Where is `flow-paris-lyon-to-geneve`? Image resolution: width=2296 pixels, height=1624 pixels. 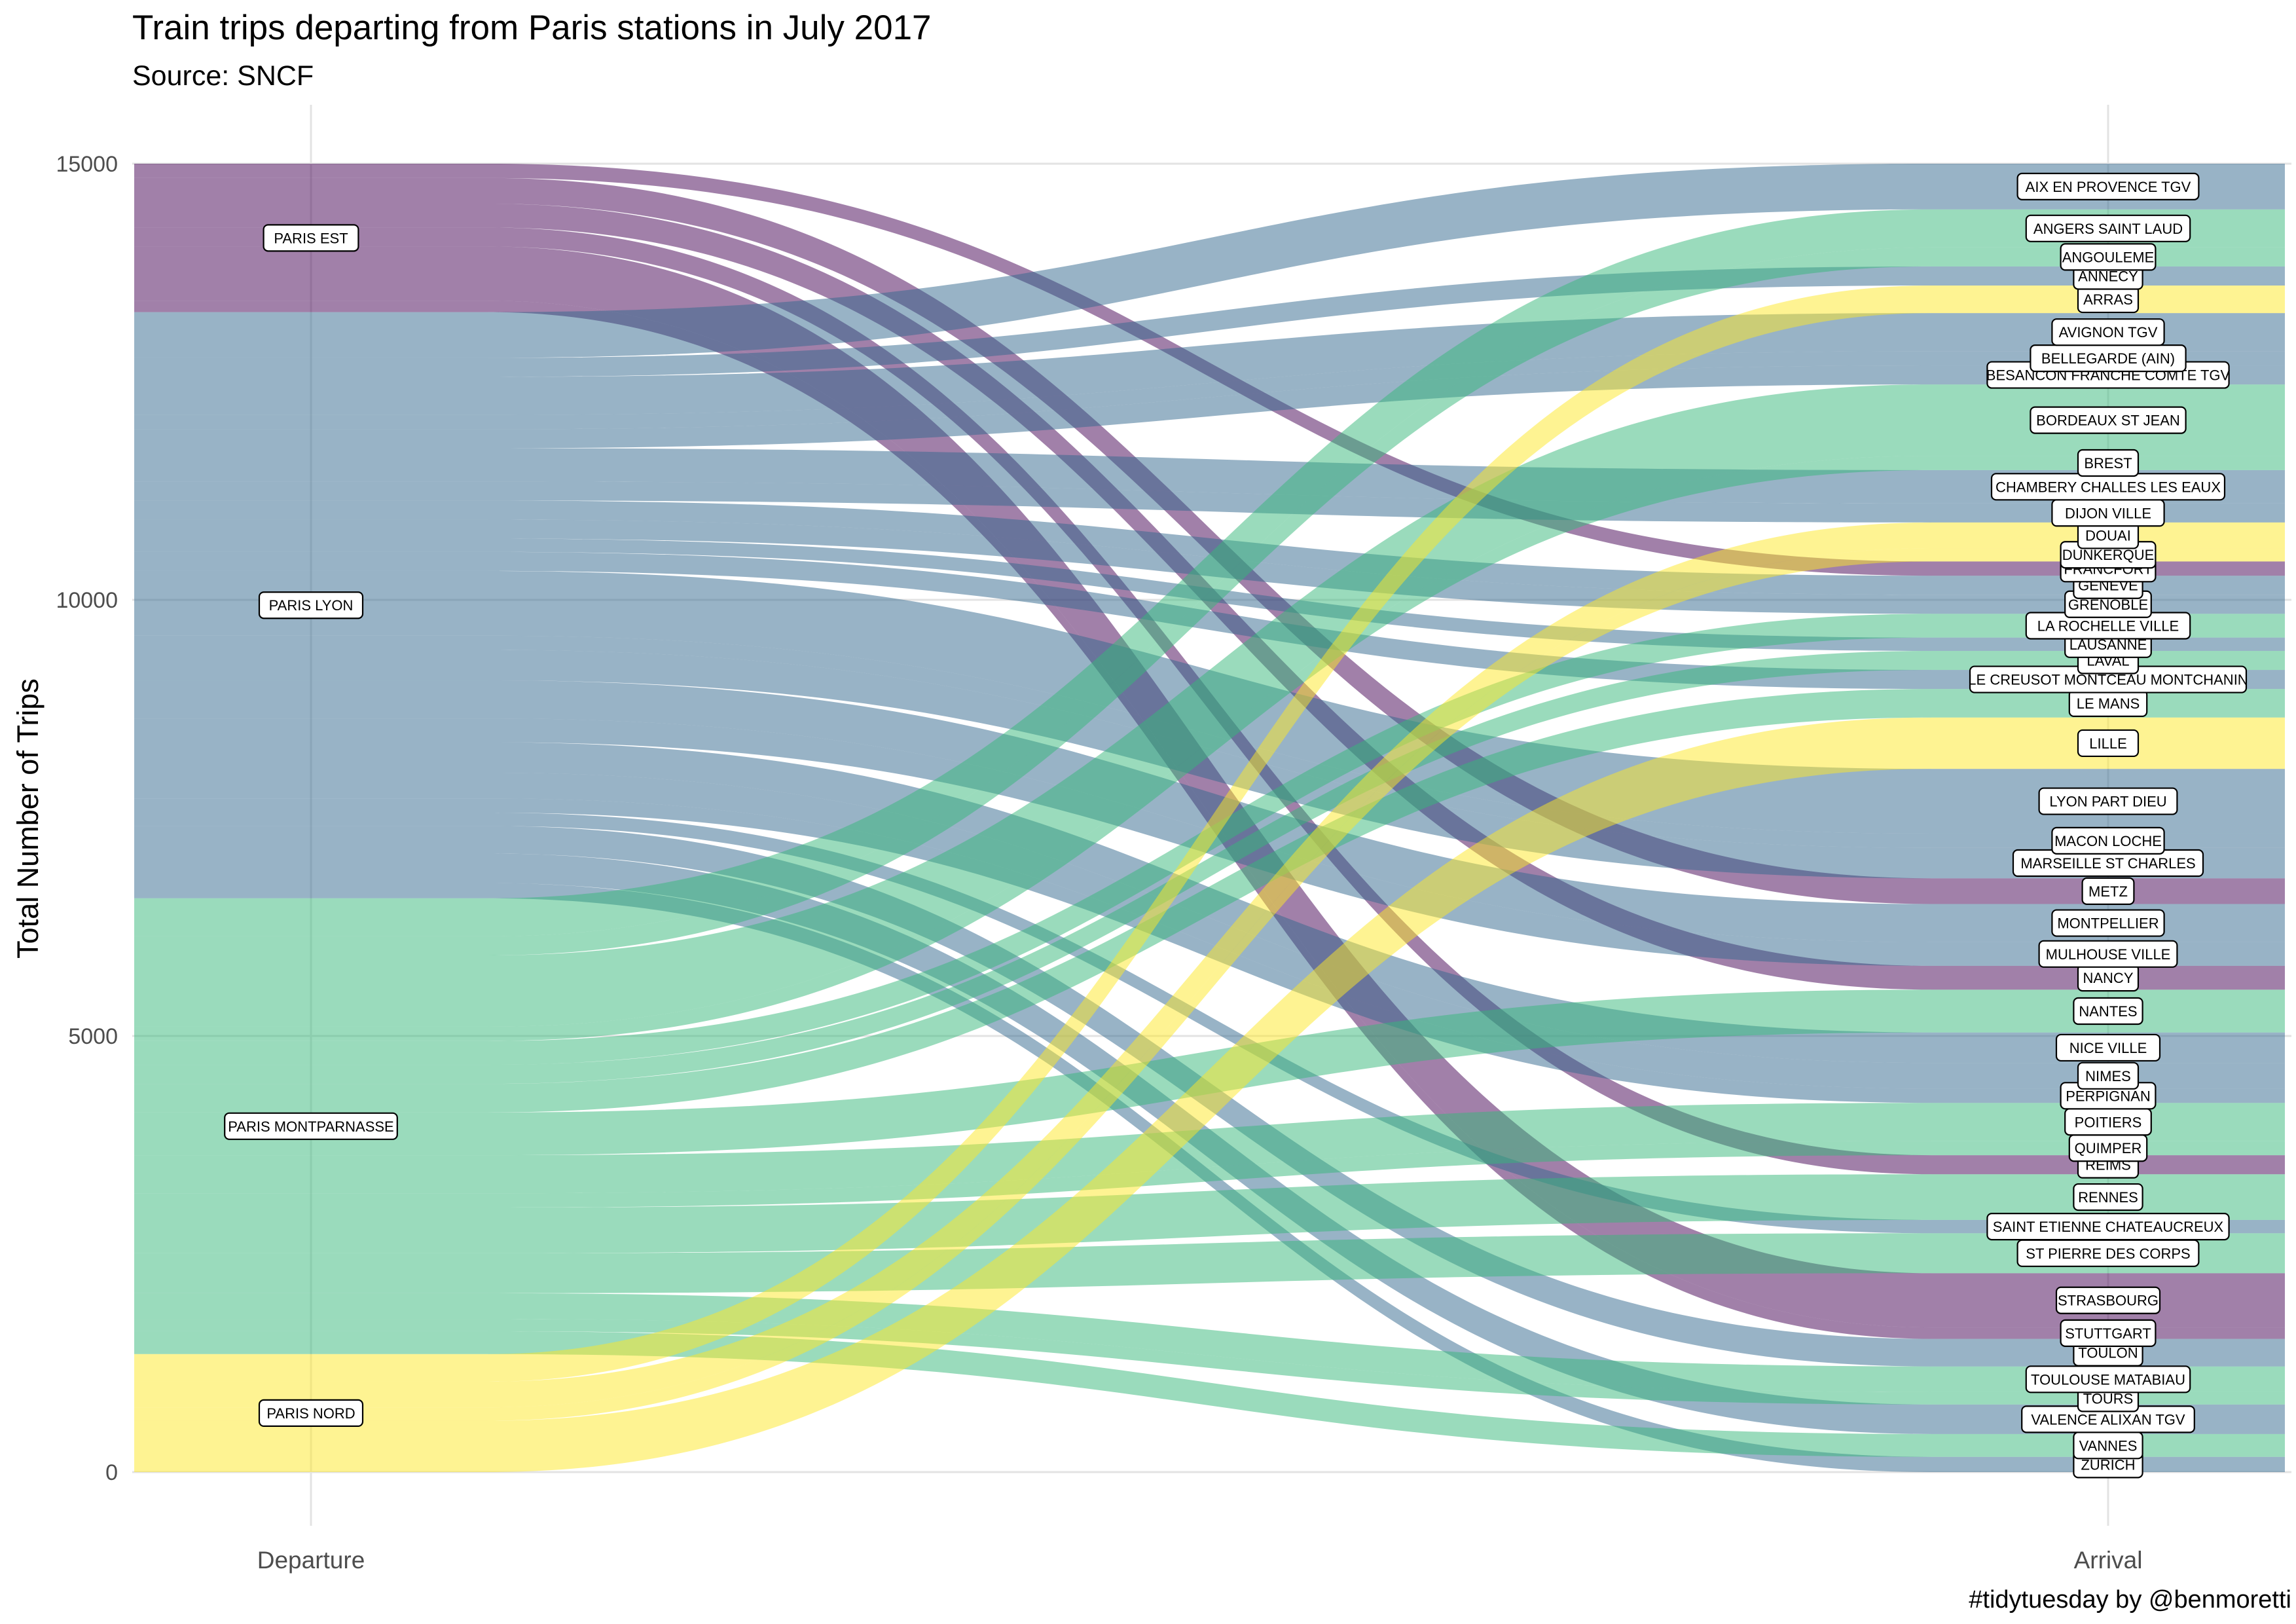 flow-paris-lyon-to-geneve is located at coordinates (1209, 547).